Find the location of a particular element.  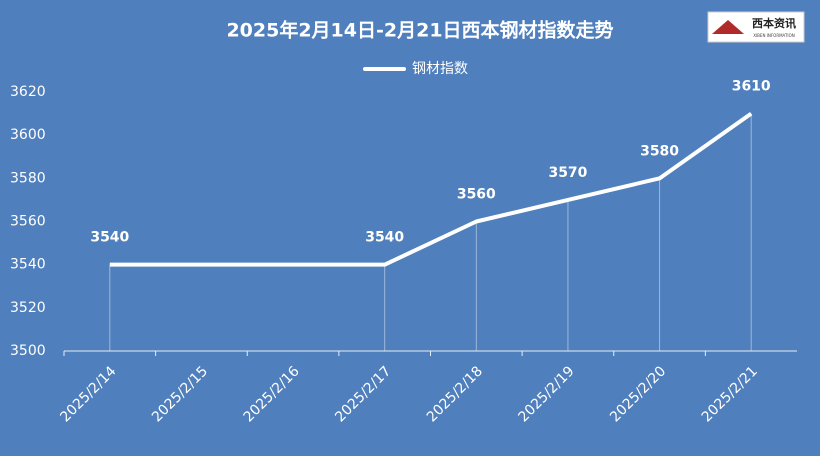

y-tick-label: 3560 is located at coordinates (28, 222).